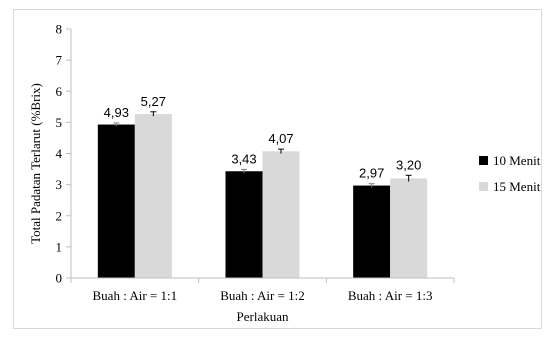 Image resolution: width=555 pixels, height=340 pixels. What do you see at coordinates (59, 215) in the screenshot?
I see `y-tick-label: 2` at bounding box center [59, 215].